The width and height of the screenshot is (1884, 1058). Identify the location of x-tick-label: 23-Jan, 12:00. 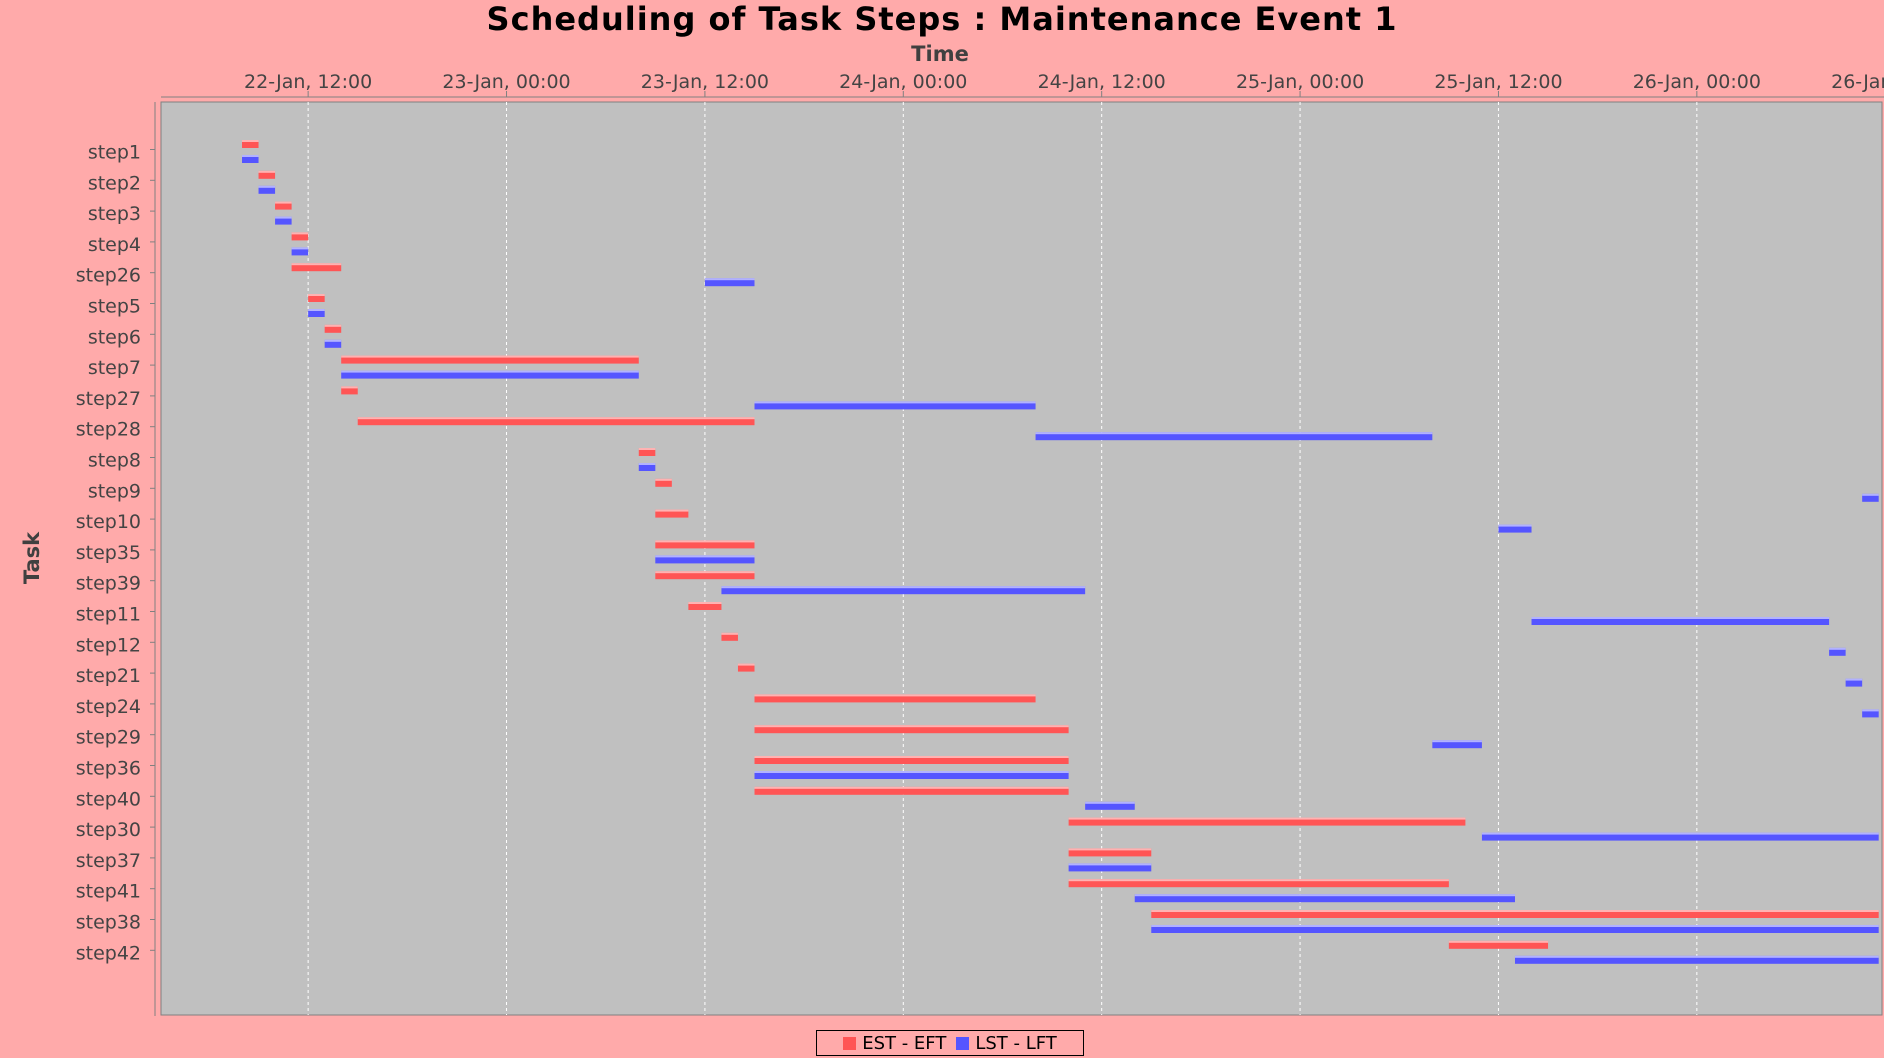
(705, 82).